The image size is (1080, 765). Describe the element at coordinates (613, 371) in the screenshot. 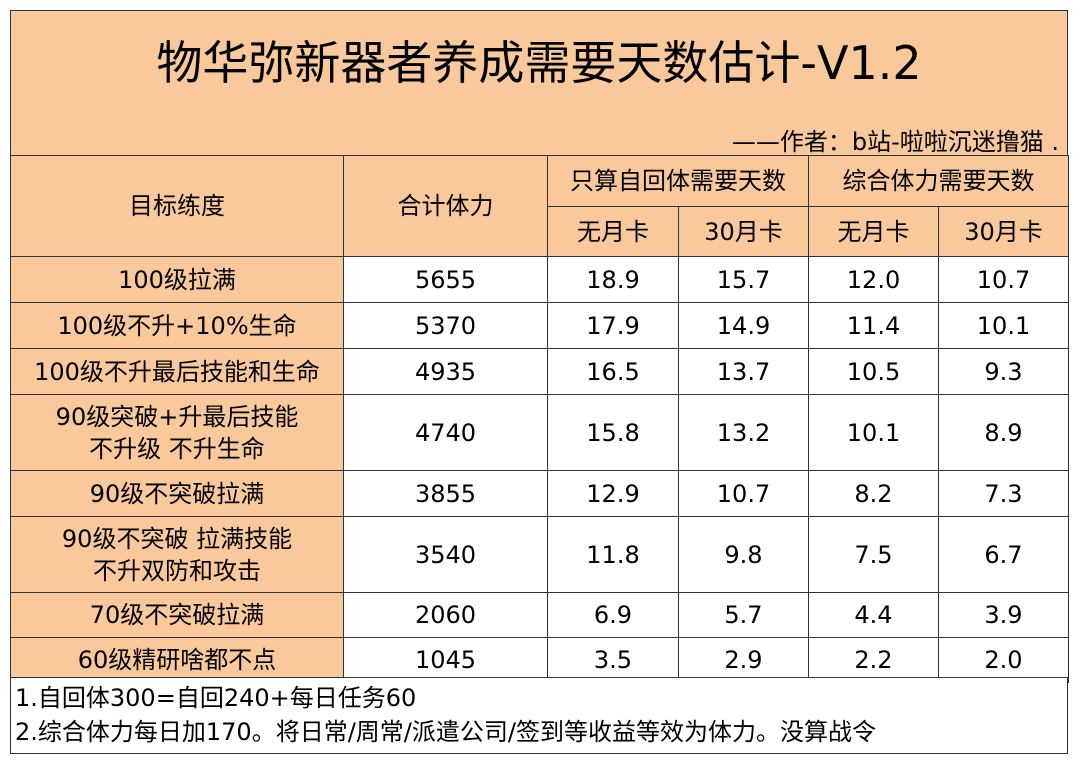

I see `row-self-no-card: 16.5` at that location.